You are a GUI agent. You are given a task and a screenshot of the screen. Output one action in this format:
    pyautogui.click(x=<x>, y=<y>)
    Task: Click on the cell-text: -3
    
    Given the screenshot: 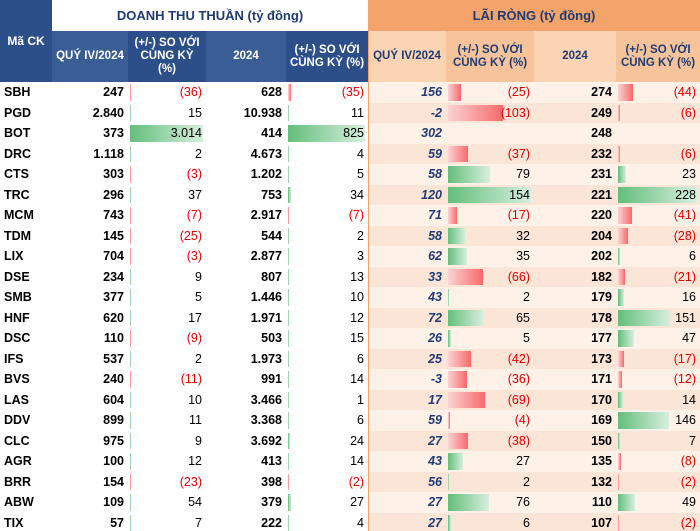 What is the action you would take?
    pyautogui.click(x=436, y=379)
    